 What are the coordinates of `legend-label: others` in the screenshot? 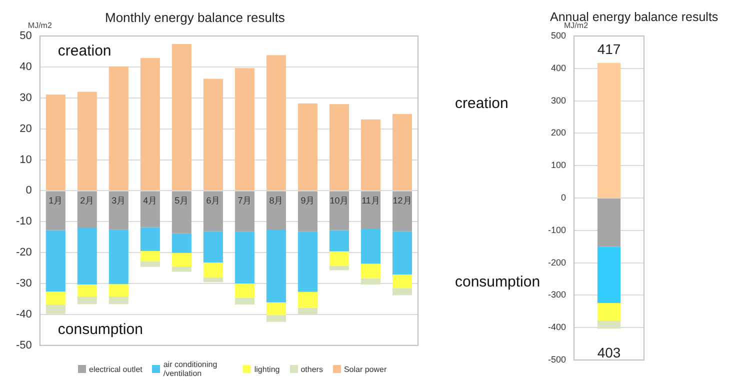 It's located at (311, 369).